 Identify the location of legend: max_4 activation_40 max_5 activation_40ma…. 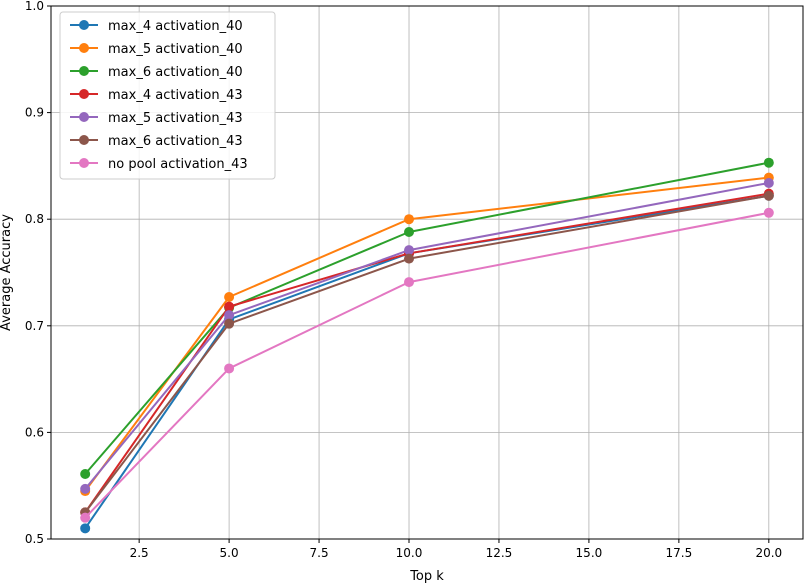
(167, 95).